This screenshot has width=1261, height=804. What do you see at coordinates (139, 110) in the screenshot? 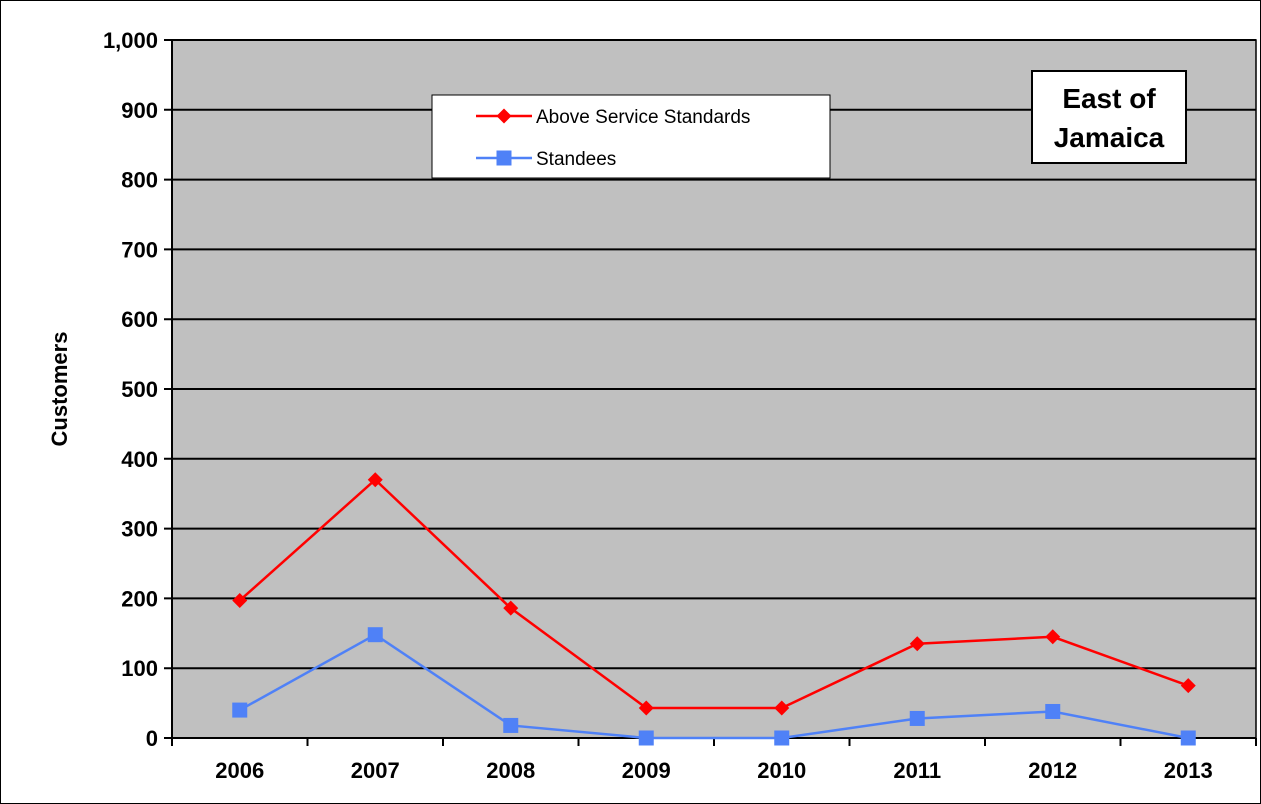
I see `y-tick-label: 900` at bounding box center [139, 110].